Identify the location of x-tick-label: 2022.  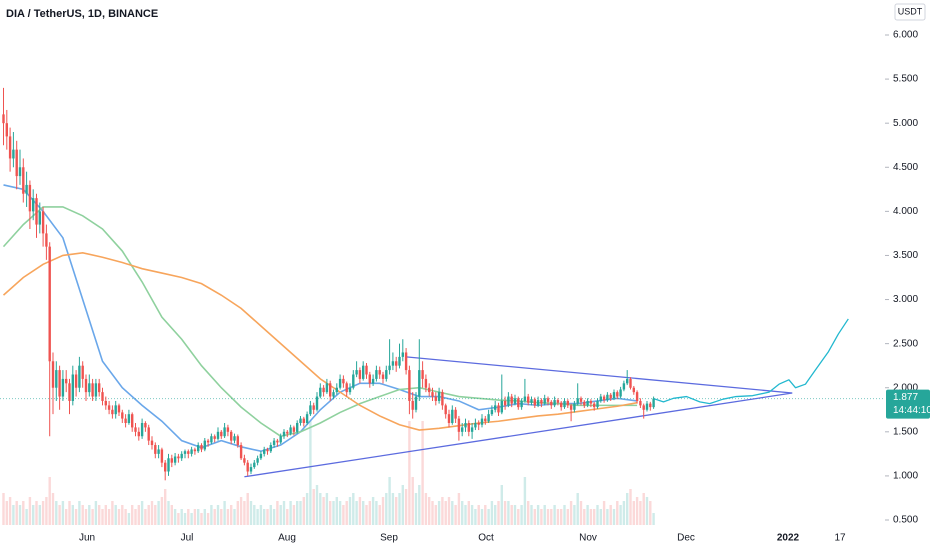
(788, 538).